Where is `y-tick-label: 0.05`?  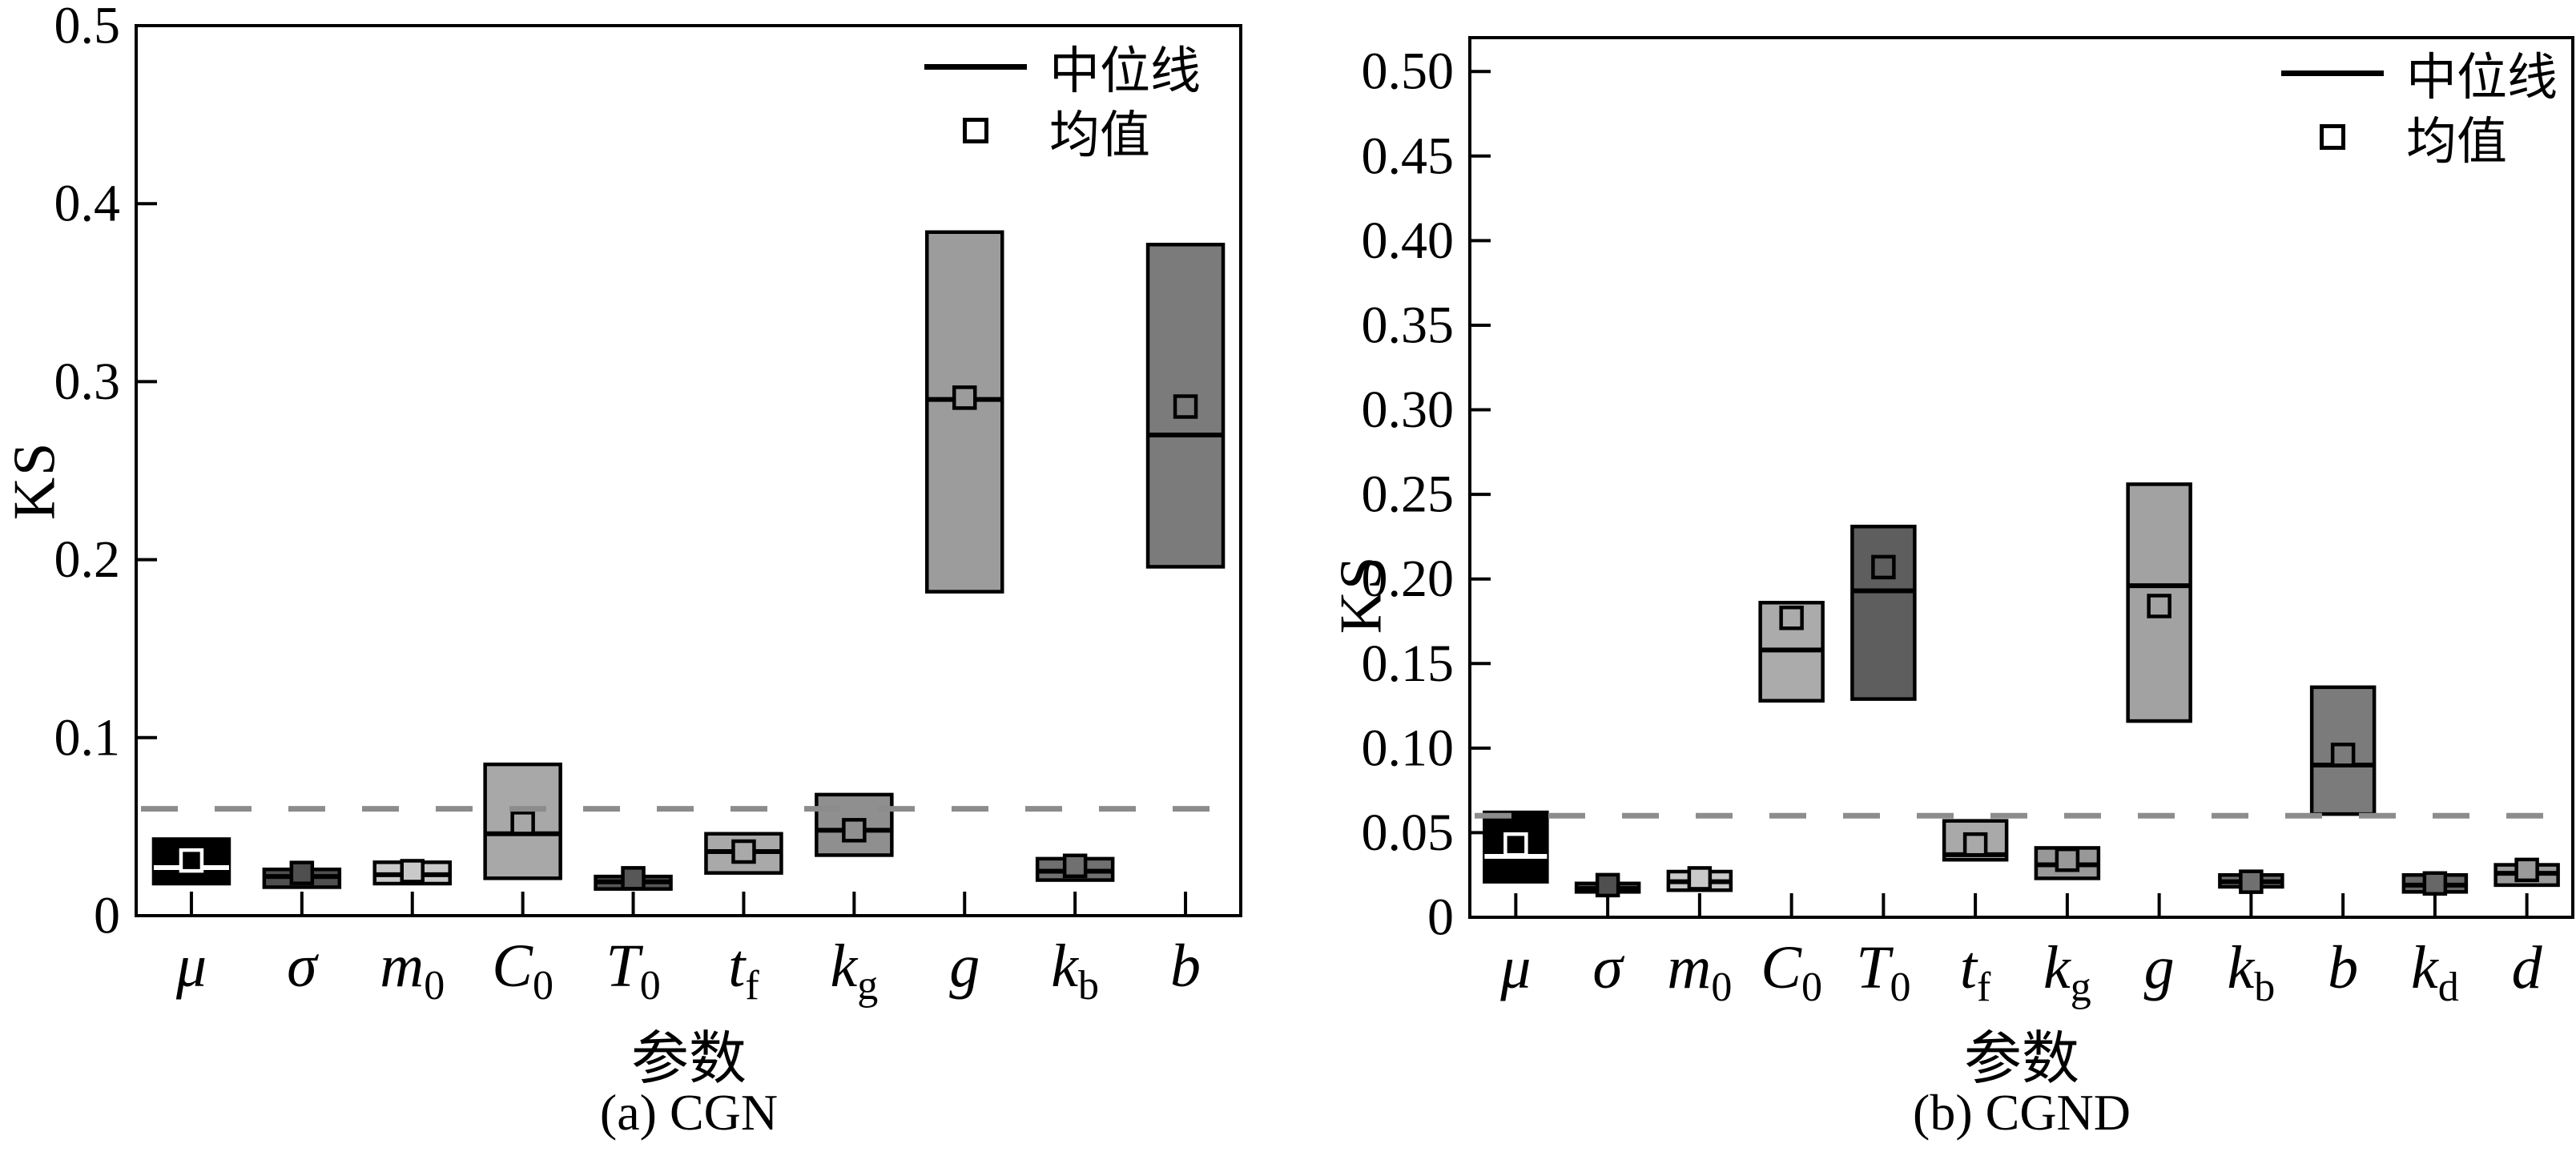 y-tick-label: 0.05 is located at coordinates (1408, 833).